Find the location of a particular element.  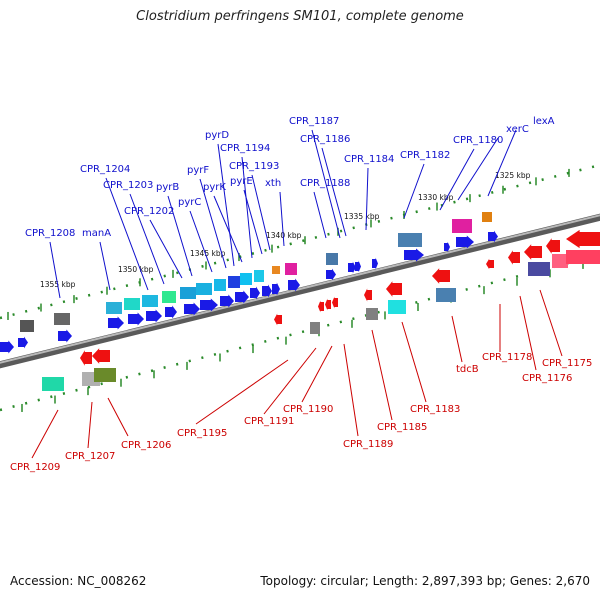

reverse-gene-label: CPR_1185 is located at coordinates (402, 427).